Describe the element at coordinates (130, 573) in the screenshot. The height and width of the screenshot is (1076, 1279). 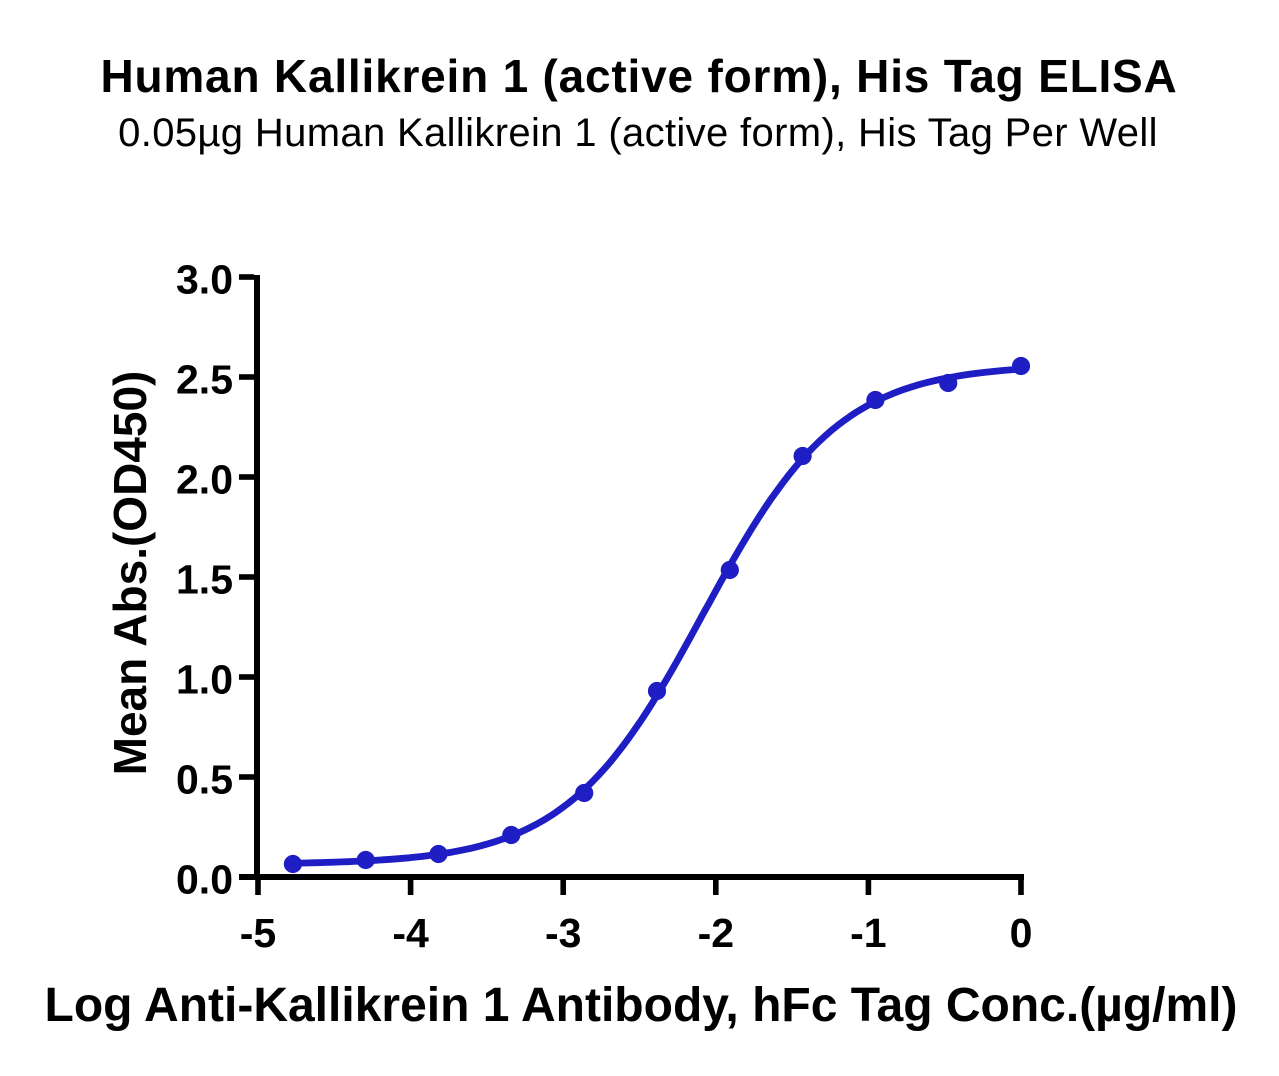
I see `svg-text: Mean Abs.(OD450)` at that location.